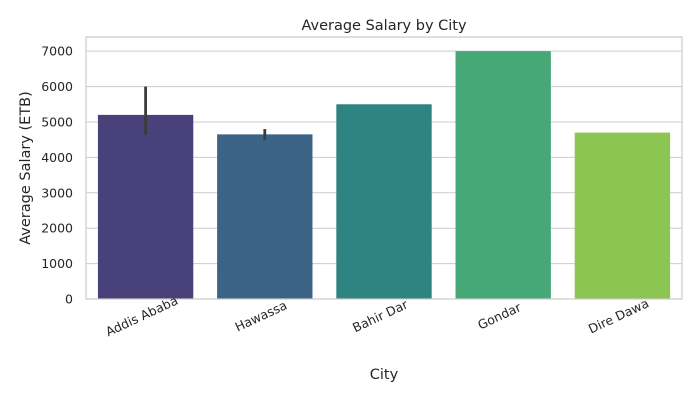 Image resolution: width=700 pixels, height=405 pixels. I want to click on y-tick-label: 6000, so click(57, 86).